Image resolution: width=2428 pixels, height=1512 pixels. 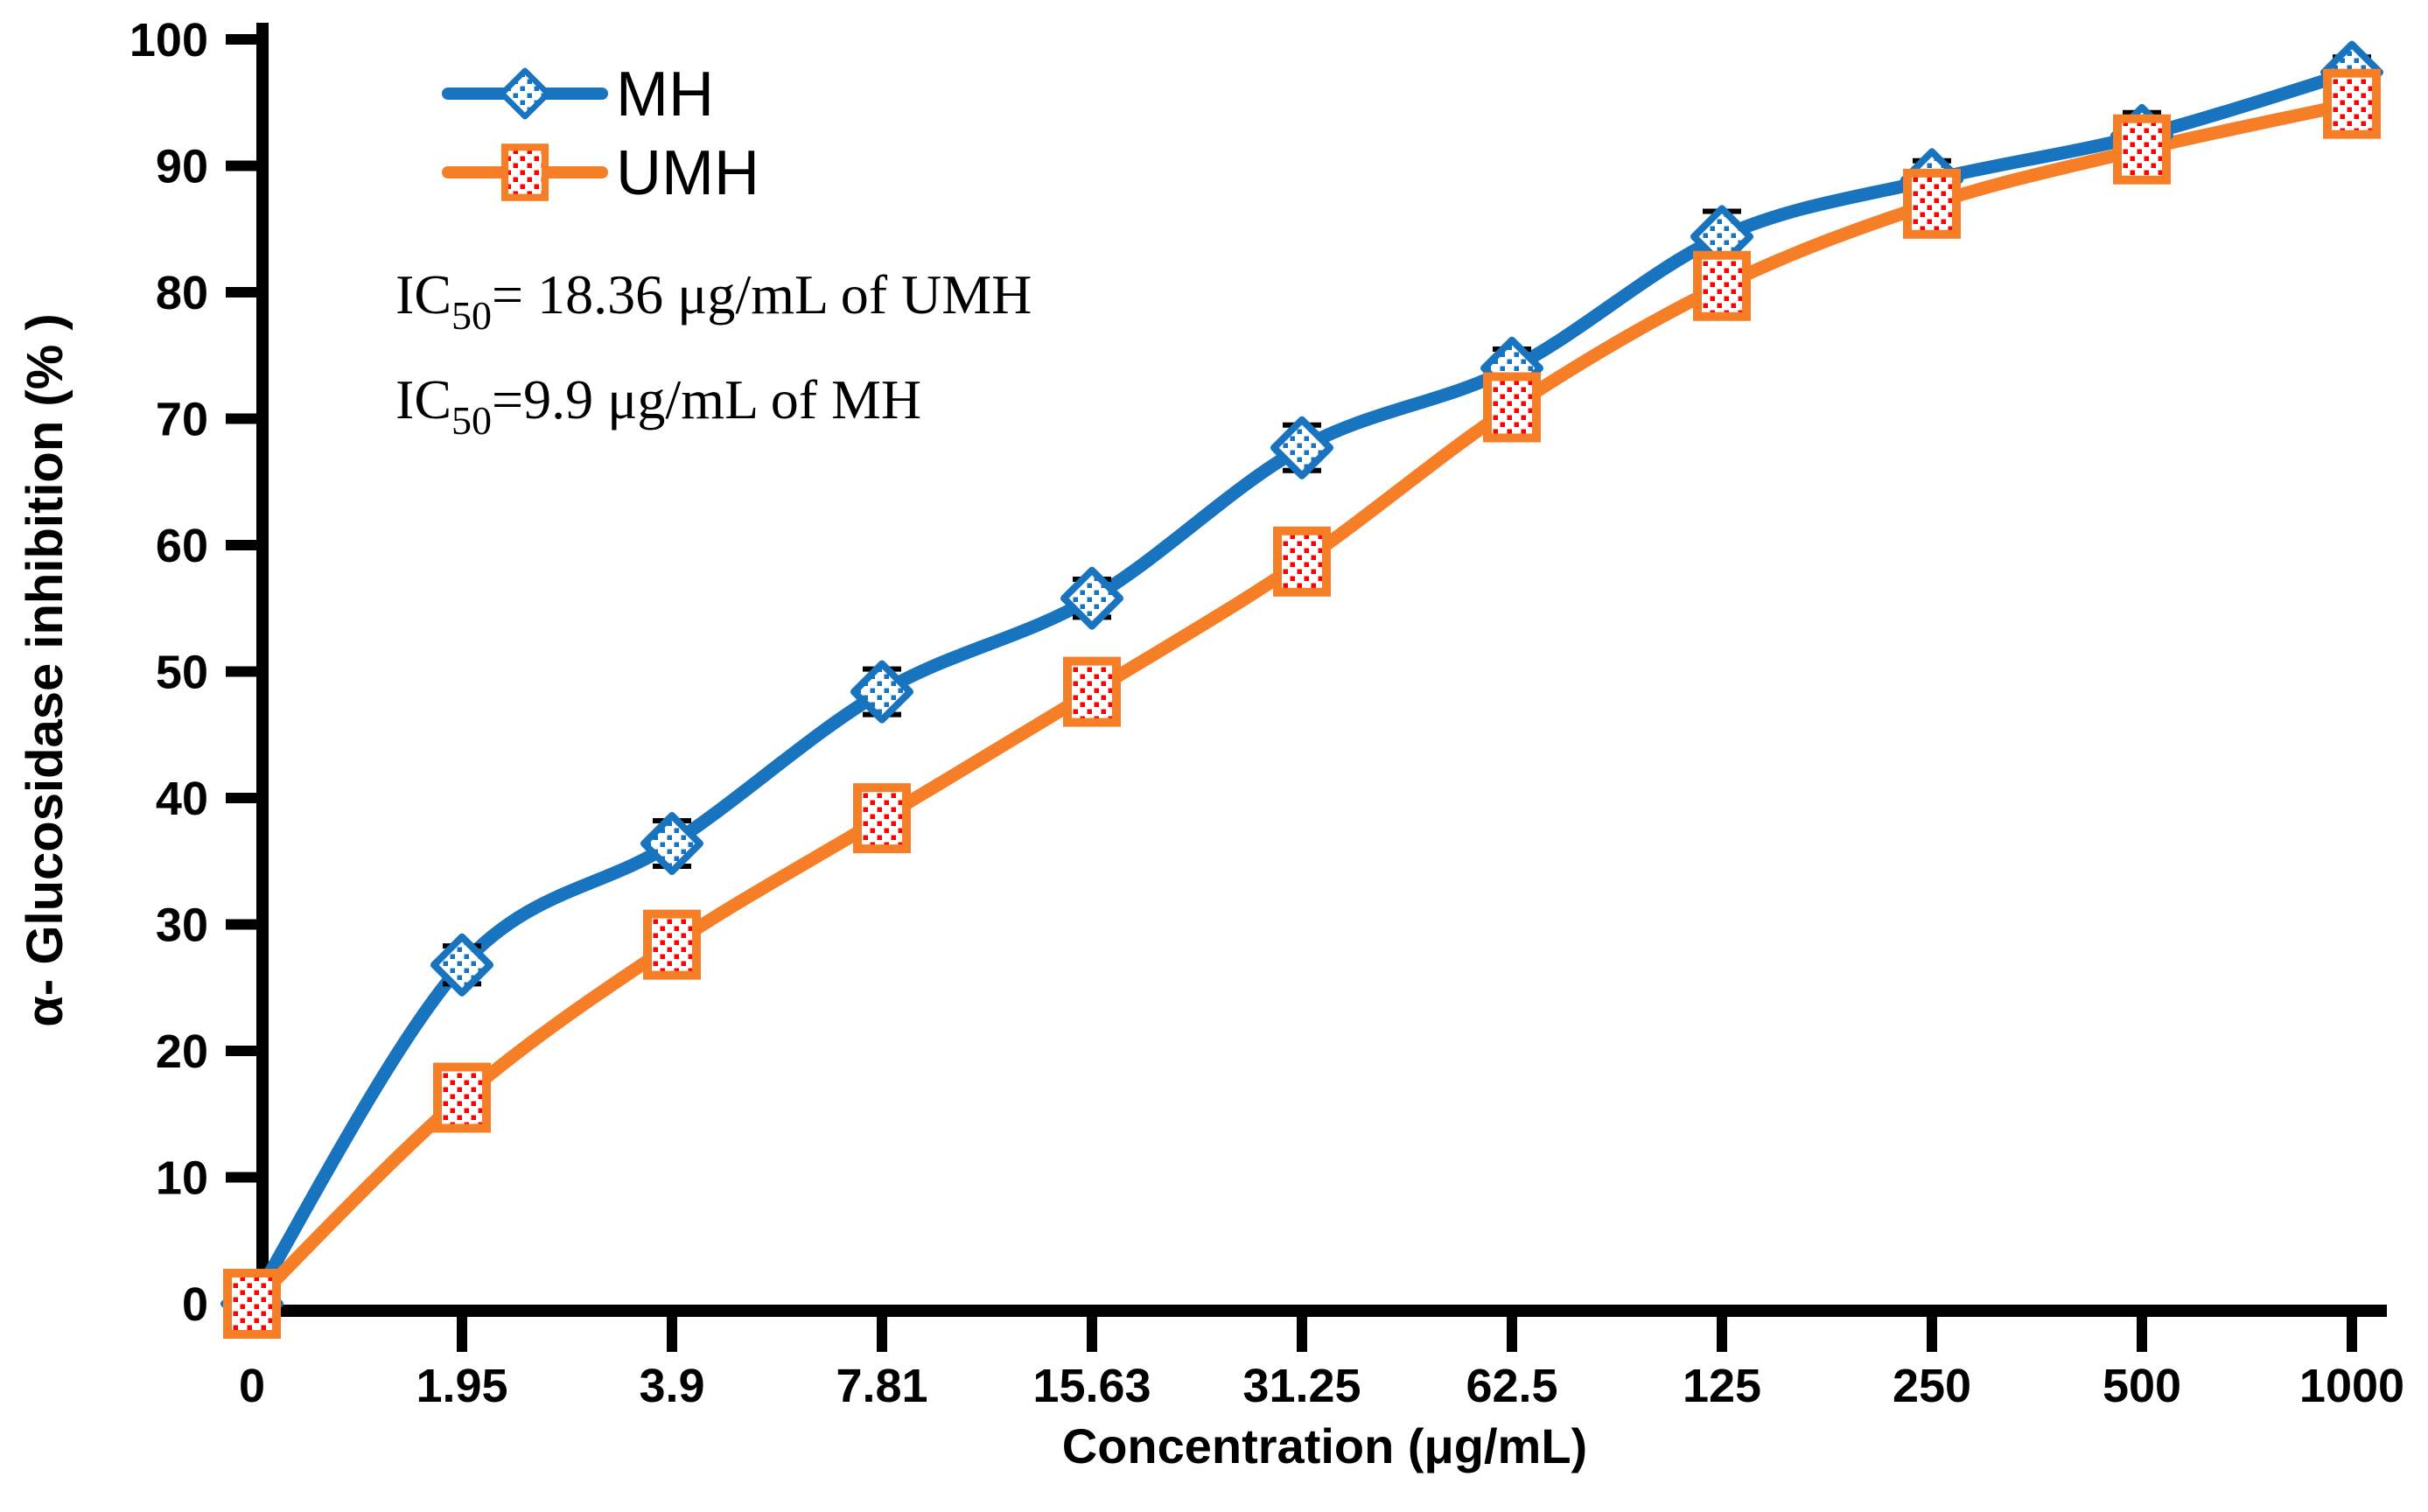 What do you see at coordinates (2142, 1386) in the screenshot?
I see `x-tick-label: 500` at bounding box center [2142, 1386].